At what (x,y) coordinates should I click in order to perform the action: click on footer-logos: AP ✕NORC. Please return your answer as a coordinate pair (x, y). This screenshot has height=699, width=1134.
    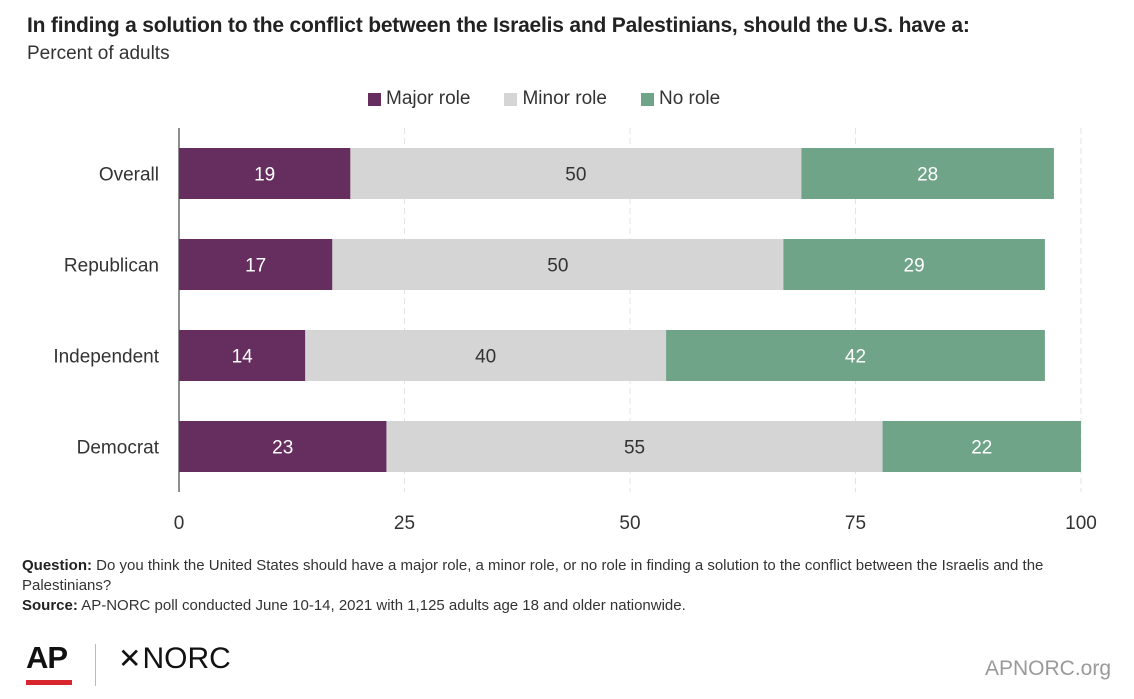
    Looking at the image, I should click on (172, 664).